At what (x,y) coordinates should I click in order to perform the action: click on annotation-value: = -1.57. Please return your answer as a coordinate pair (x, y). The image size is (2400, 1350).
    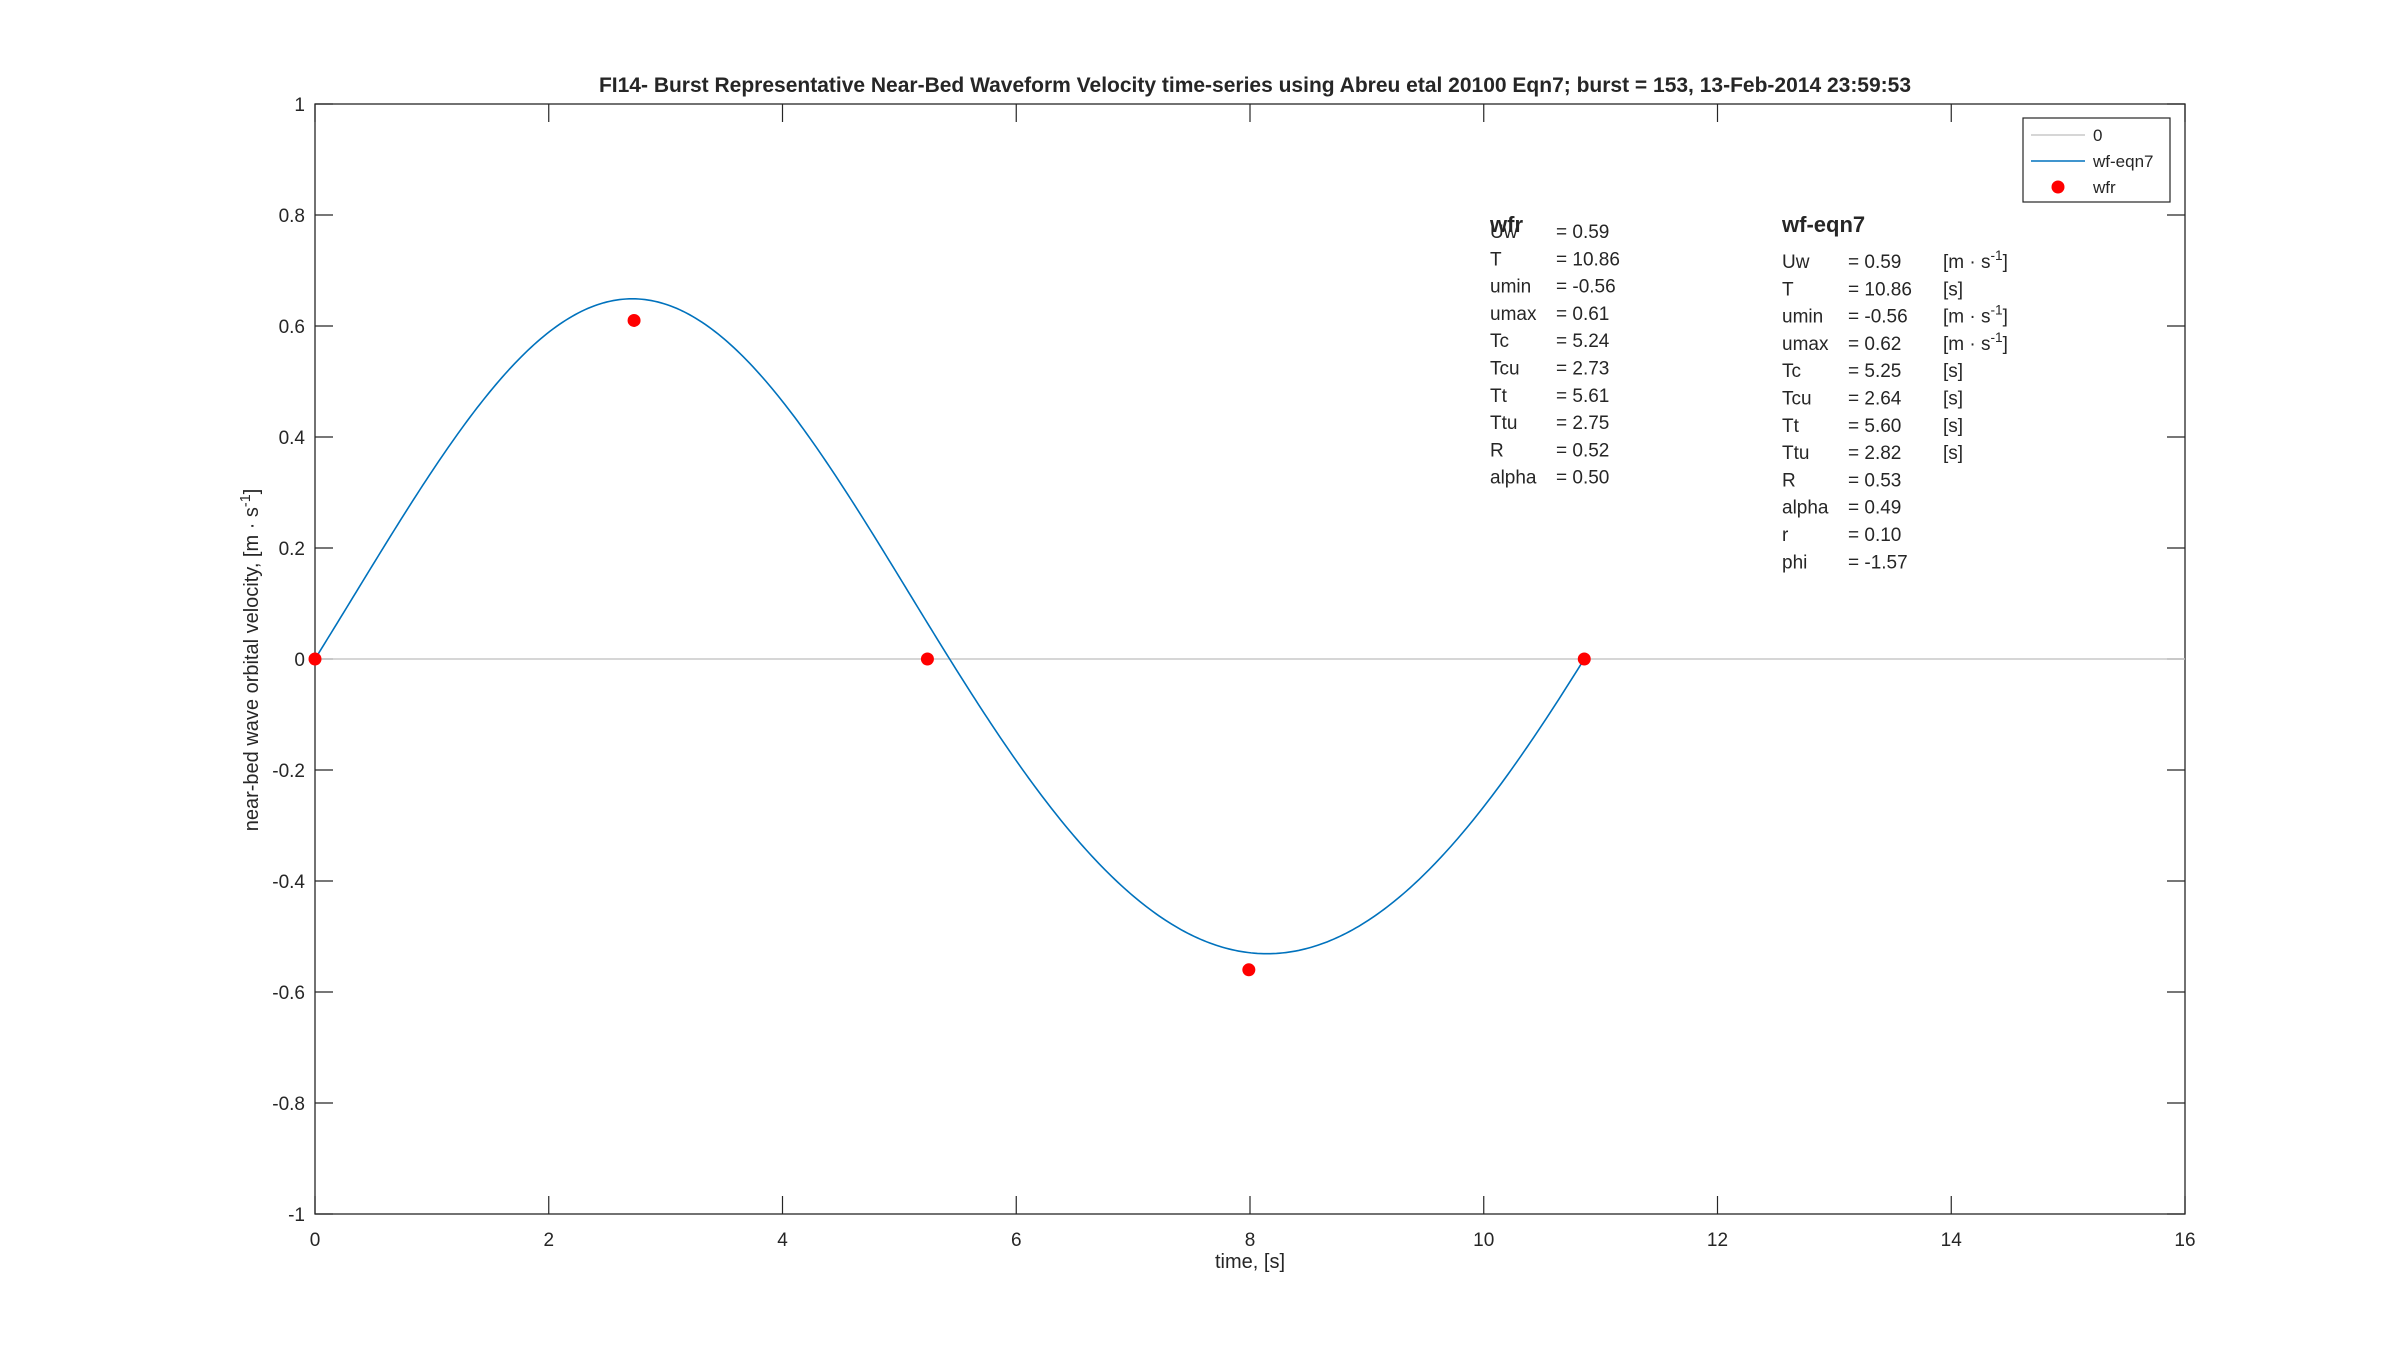
    Looking at the image, I should click on (1878, 562).